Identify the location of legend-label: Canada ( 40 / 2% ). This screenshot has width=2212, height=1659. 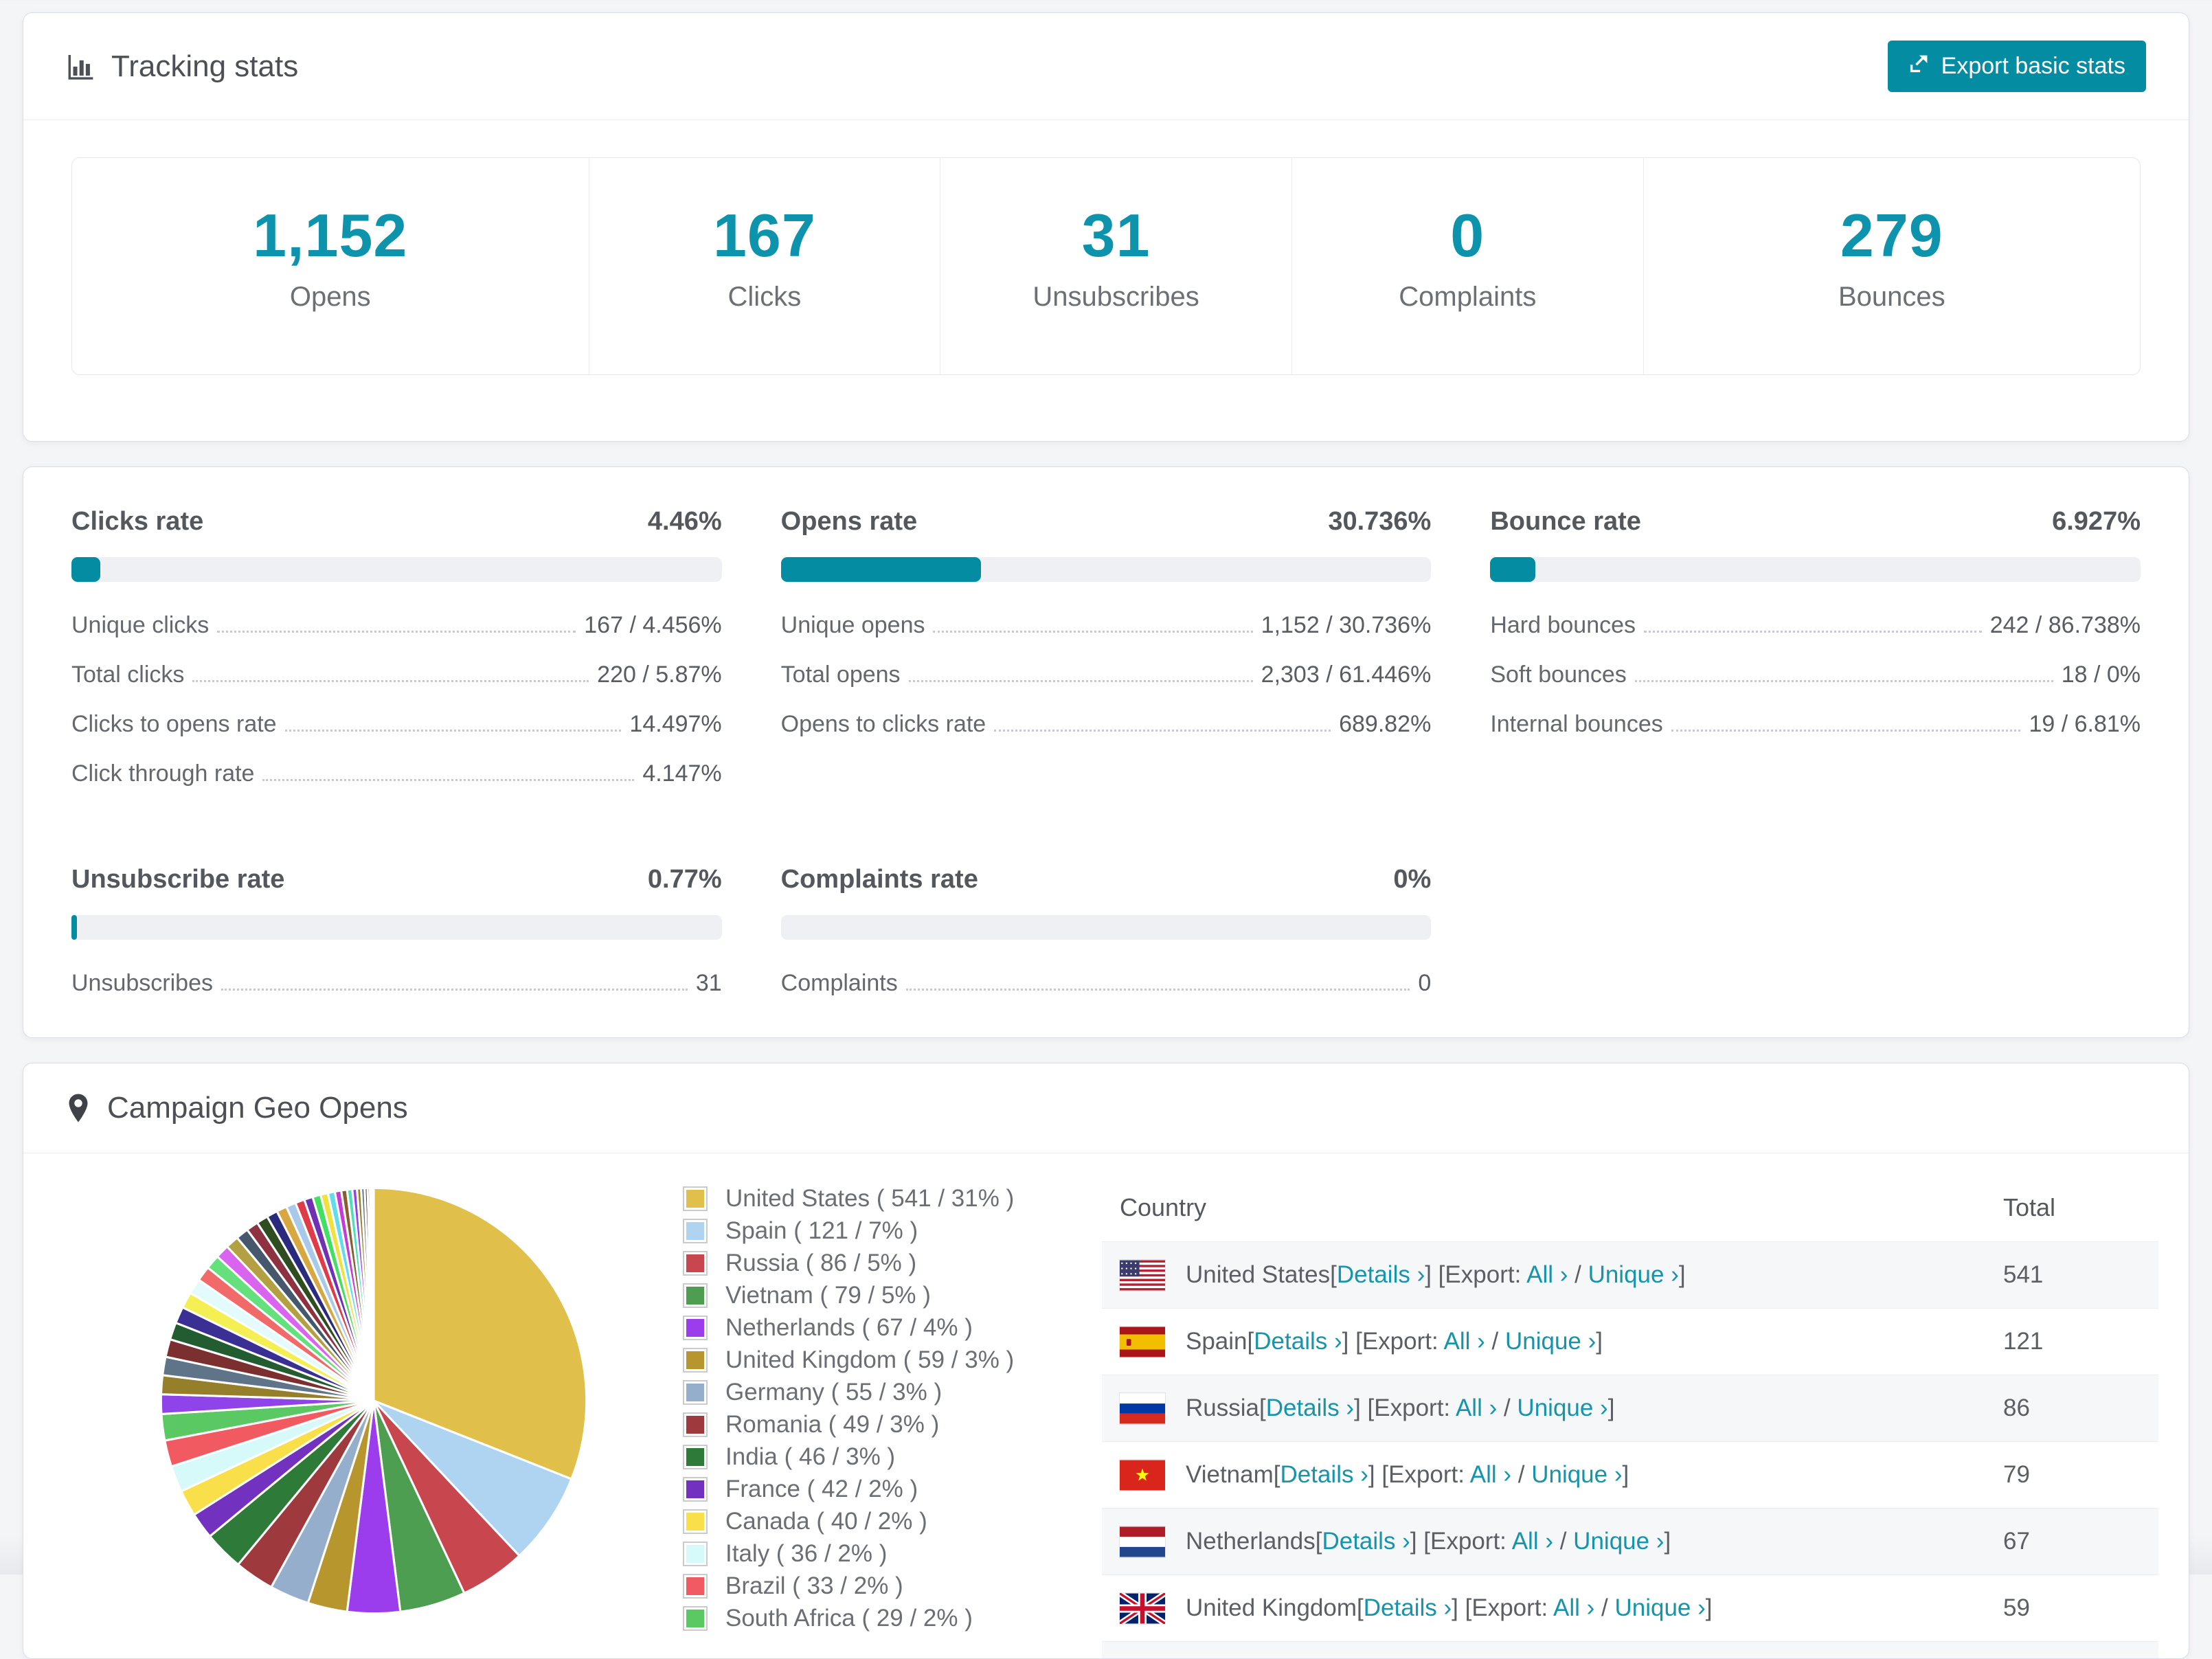
(826, 1521).